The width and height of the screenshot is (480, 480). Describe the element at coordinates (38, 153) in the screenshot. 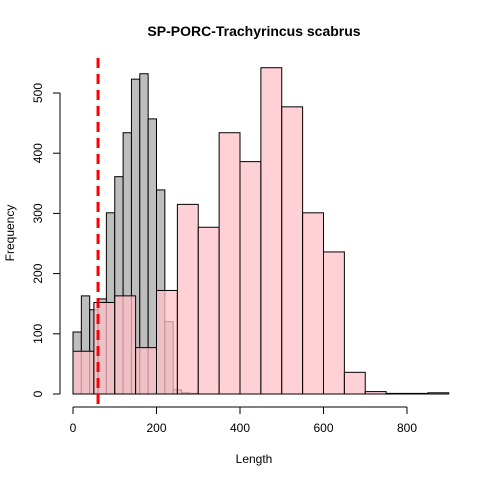

I see `y-tick-label: 400` at that location.